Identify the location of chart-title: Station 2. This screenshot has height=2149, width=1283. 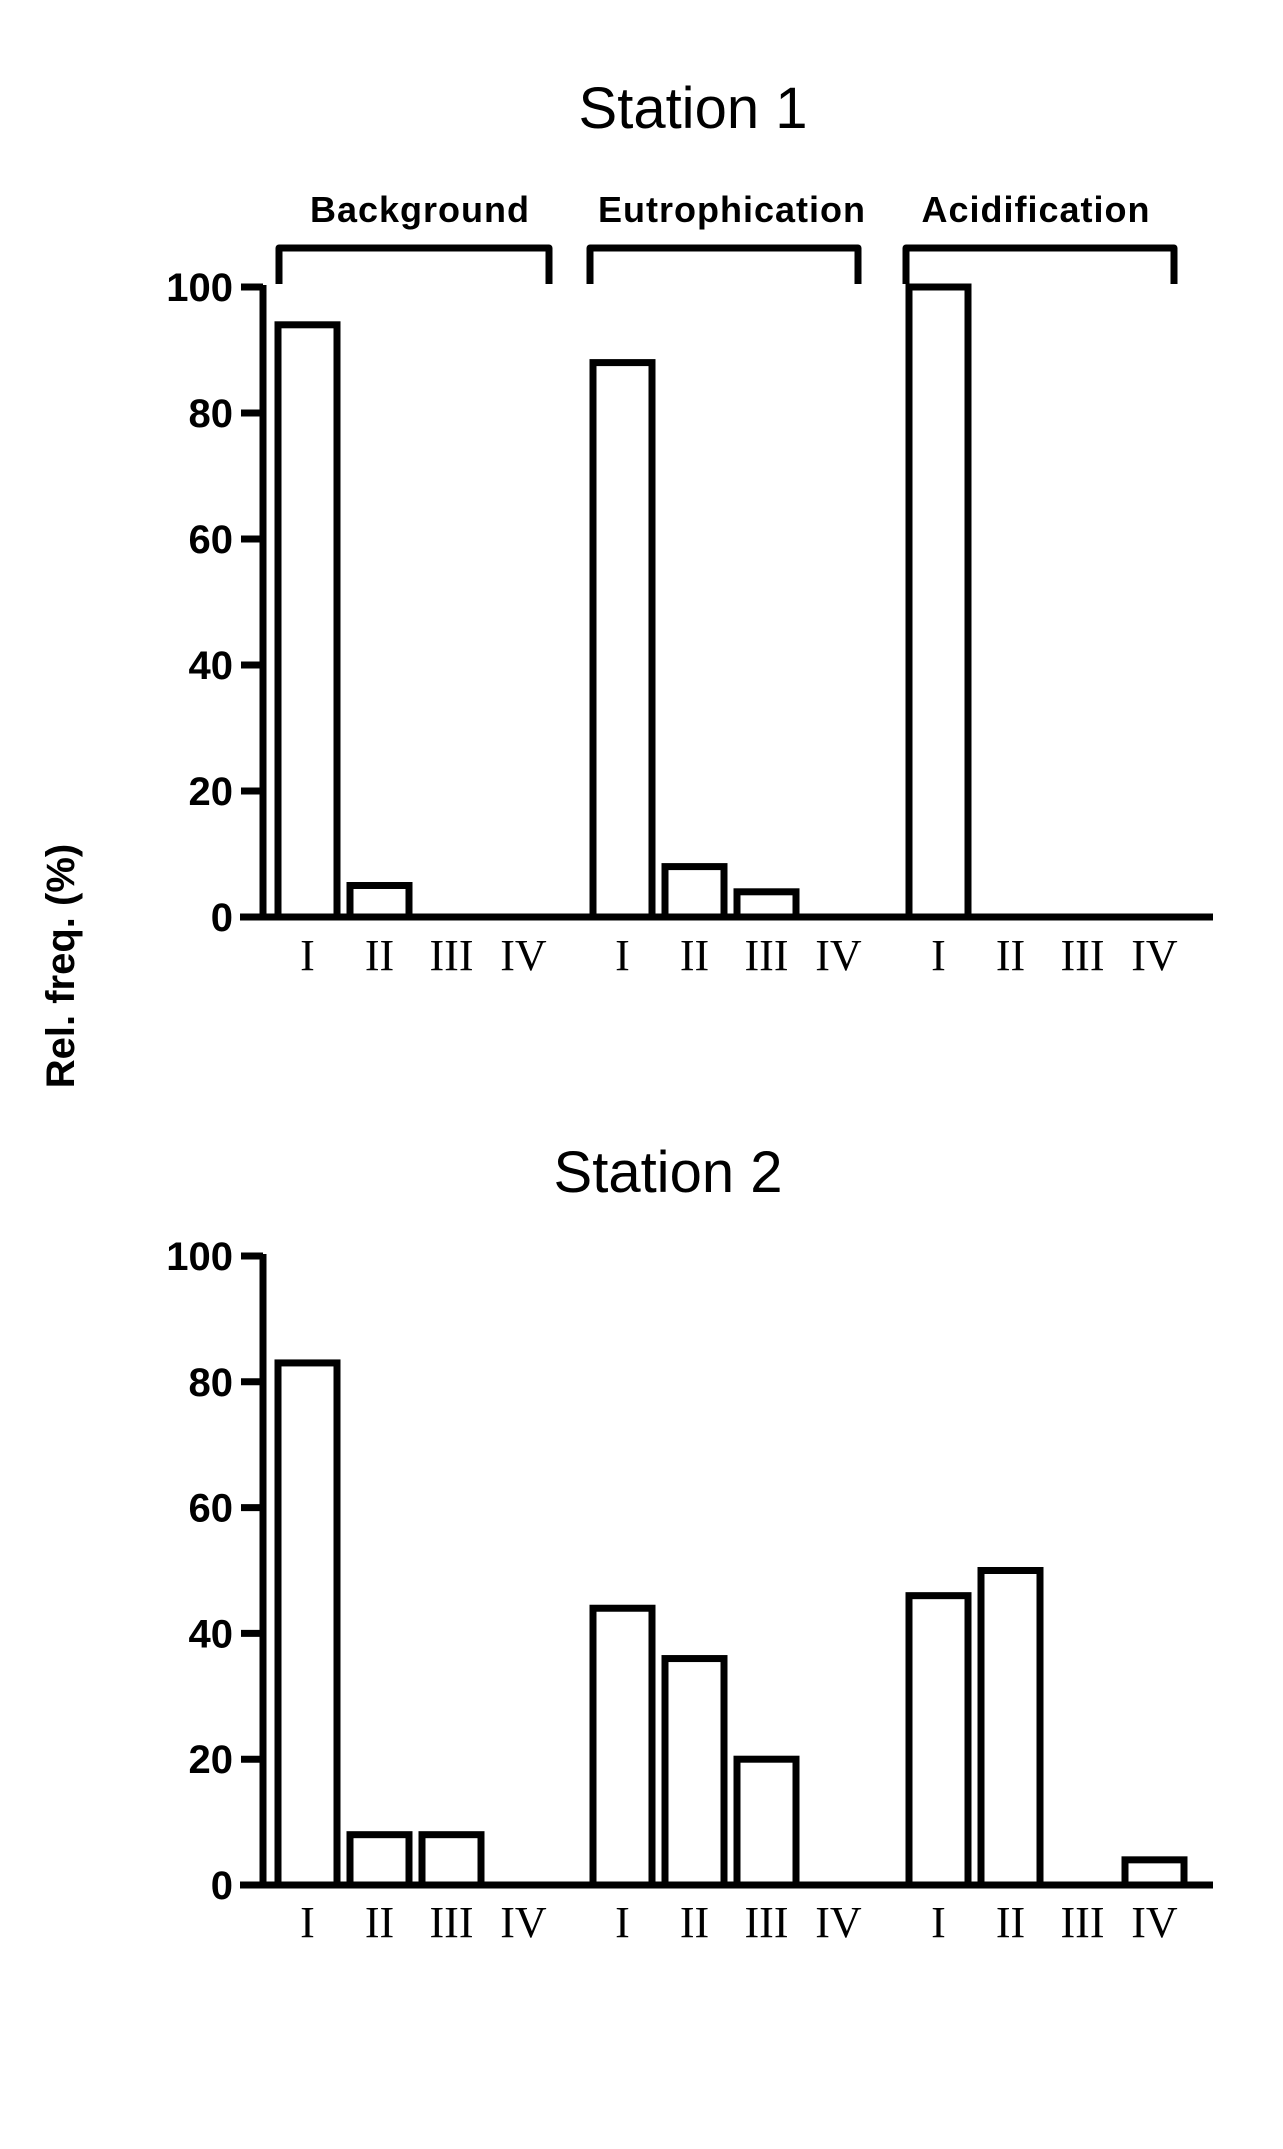
(668, 1172).